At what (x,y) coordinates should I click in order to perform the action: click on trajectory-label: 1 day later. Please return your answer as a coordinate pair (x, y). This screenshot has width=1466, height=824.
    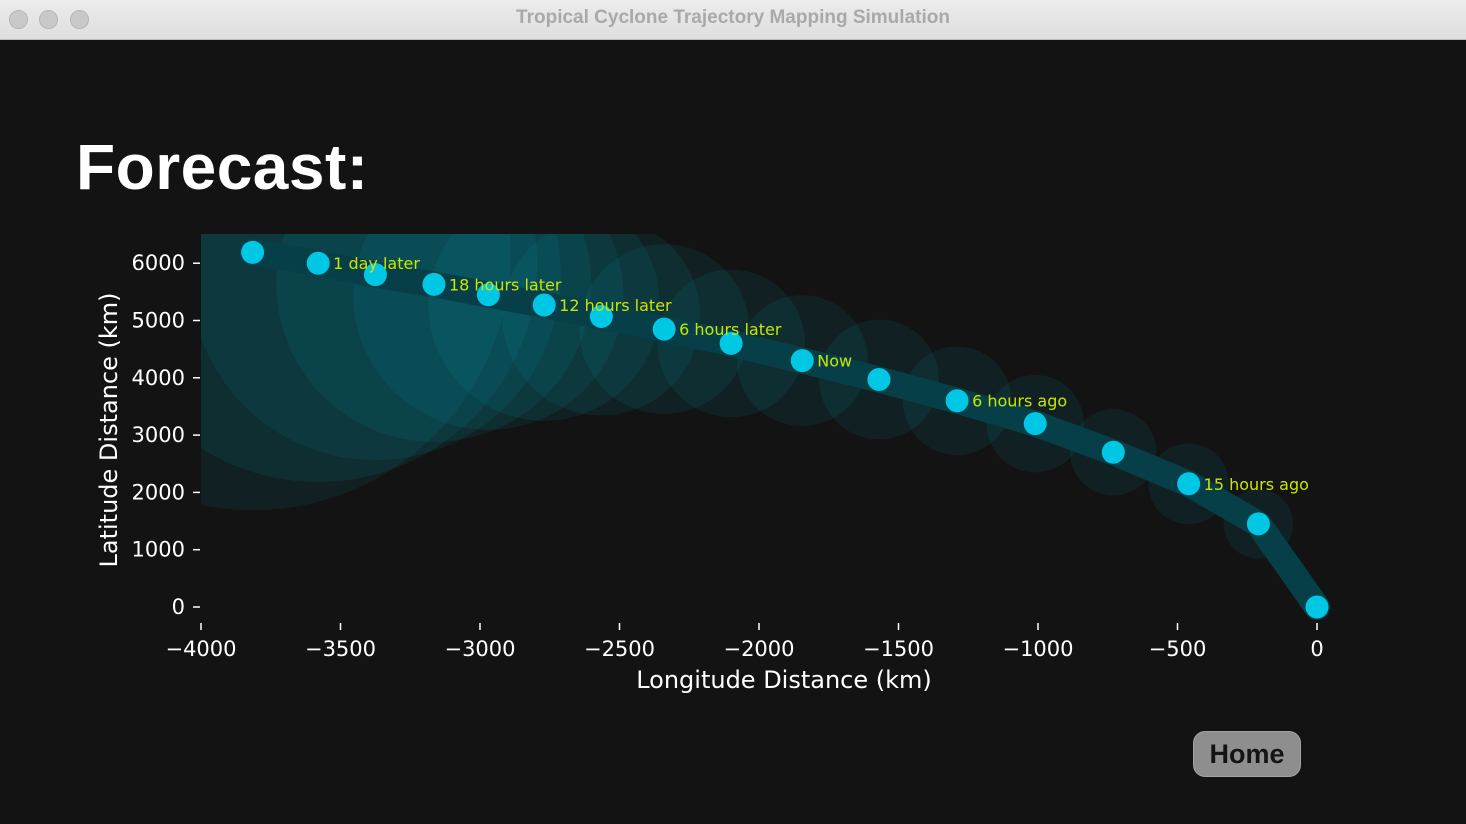
    Looking at the image, I should click on (376, 263).